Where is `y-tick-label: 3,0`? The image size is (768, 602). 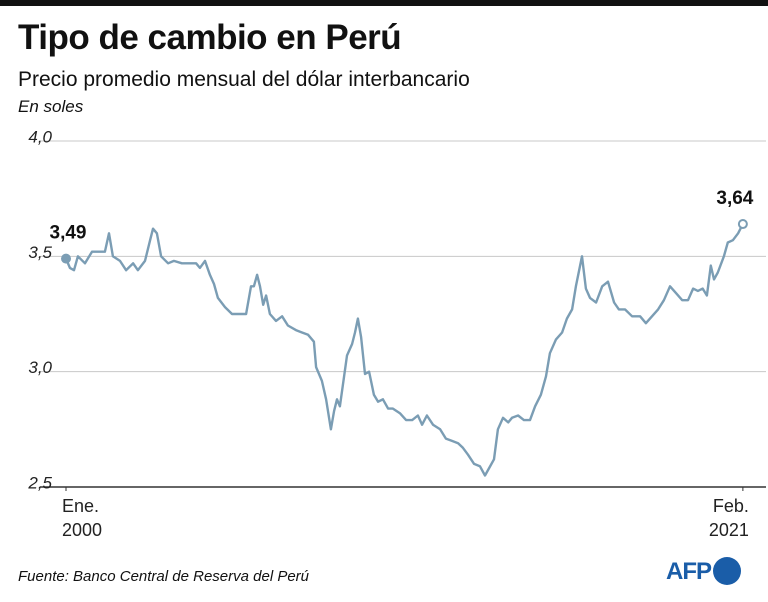 y-tick-label: 3,0 is located at coordinates (40, 367).